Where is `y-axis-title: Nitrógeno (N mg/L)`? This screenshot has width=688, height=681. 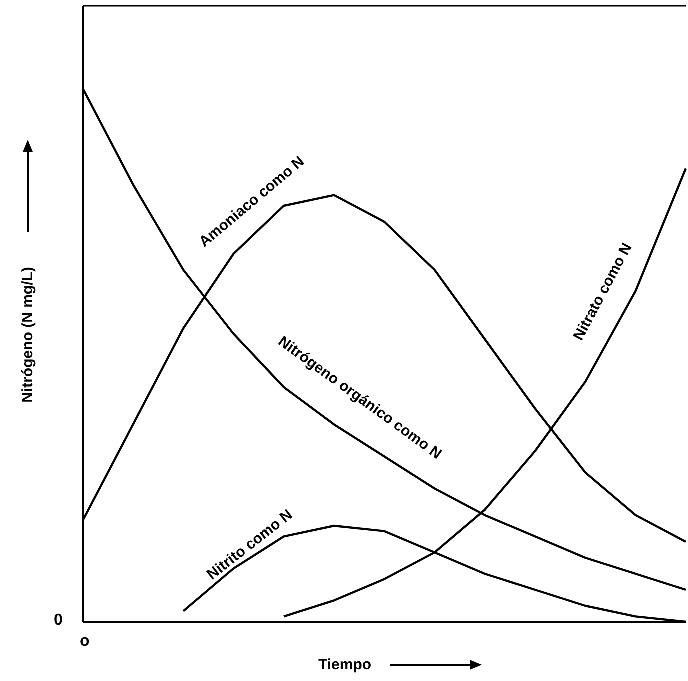 y-axis-title: Nitrógeno (N mg/L) is located at coordinates (28, 335).